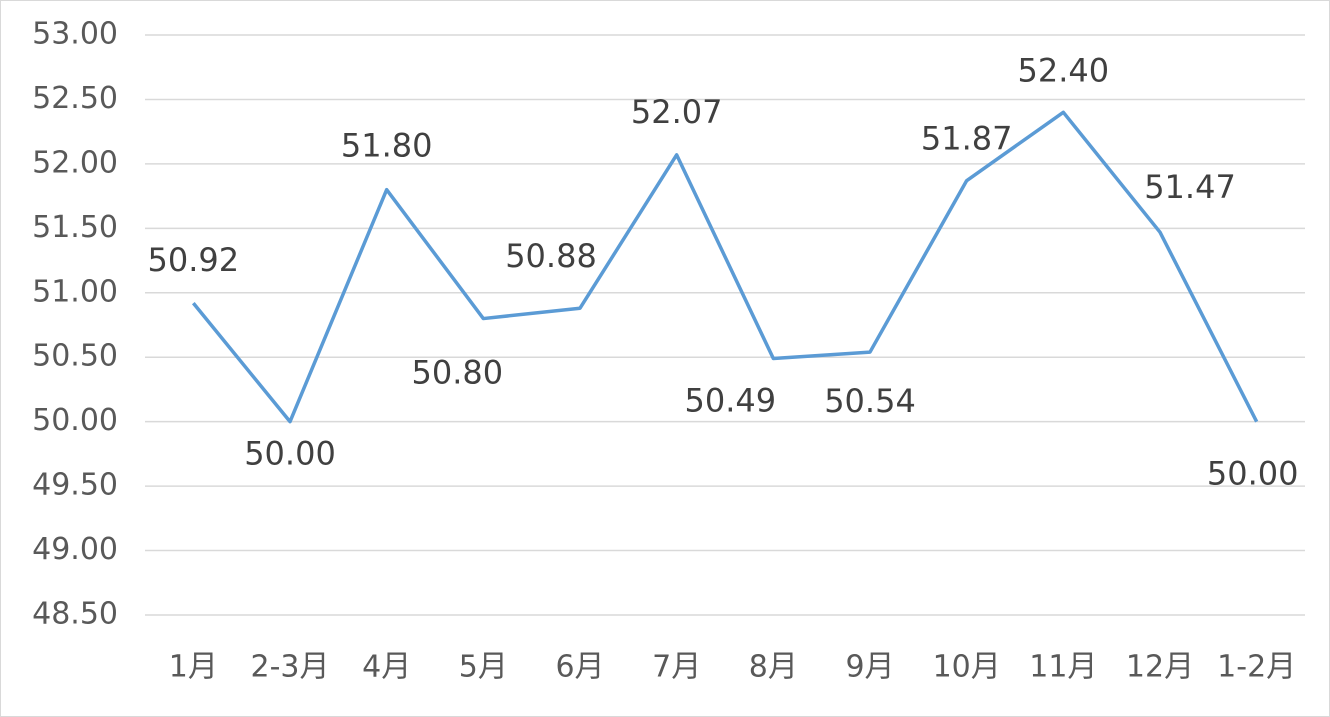 This screenshot has height=717, width=1330. What do you see at coordinates (551, 256) in the screenshot?
I see `data-label: 50.88` at bounding box center [551, 256].